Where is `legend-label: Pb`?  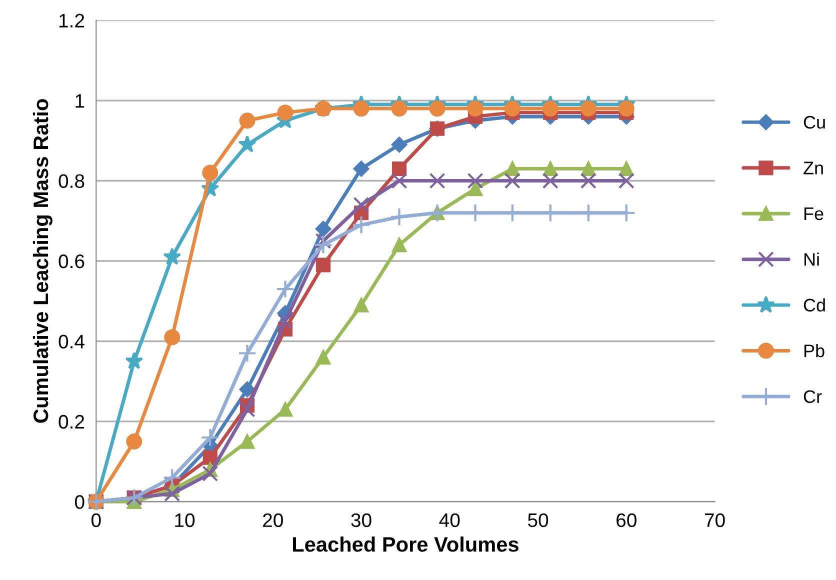
legend-label: Pb is located at coordinates (814, 351).